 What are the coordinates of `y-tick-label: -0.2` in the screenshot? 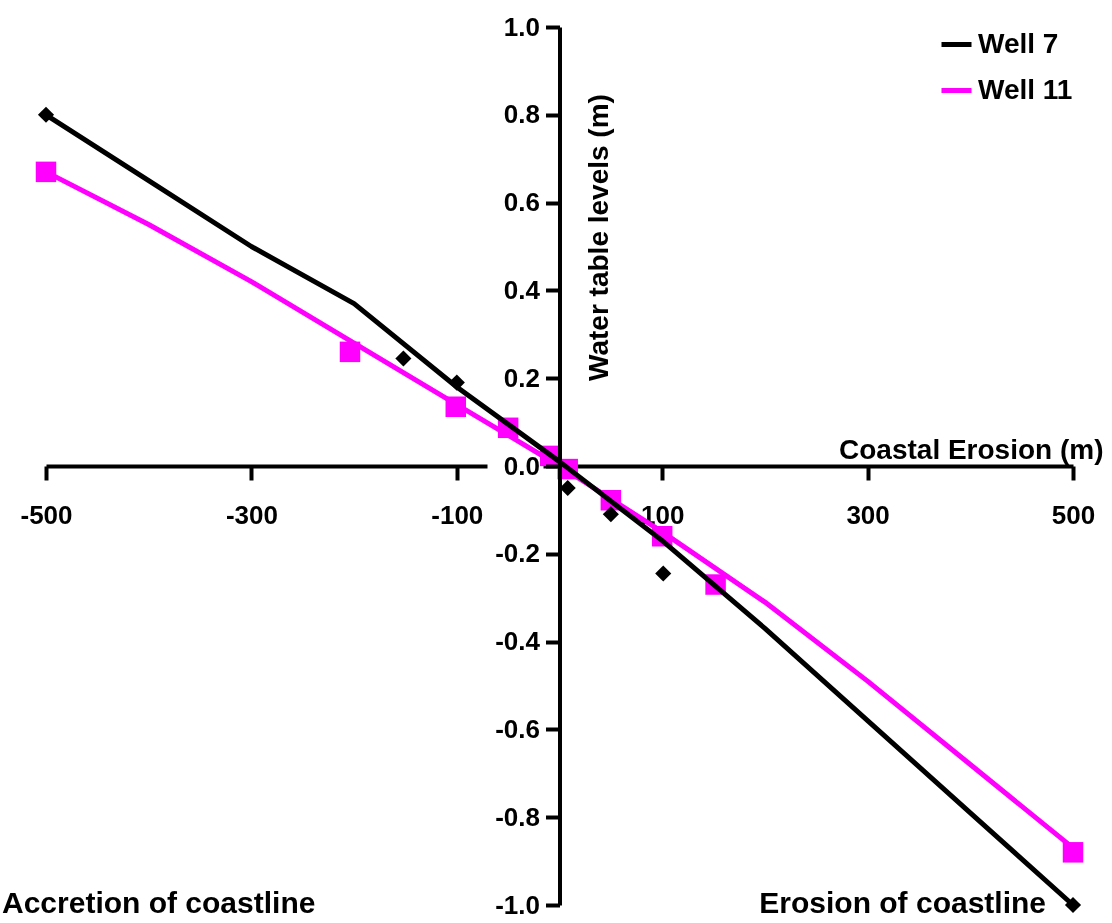 It's located at (517, 553).